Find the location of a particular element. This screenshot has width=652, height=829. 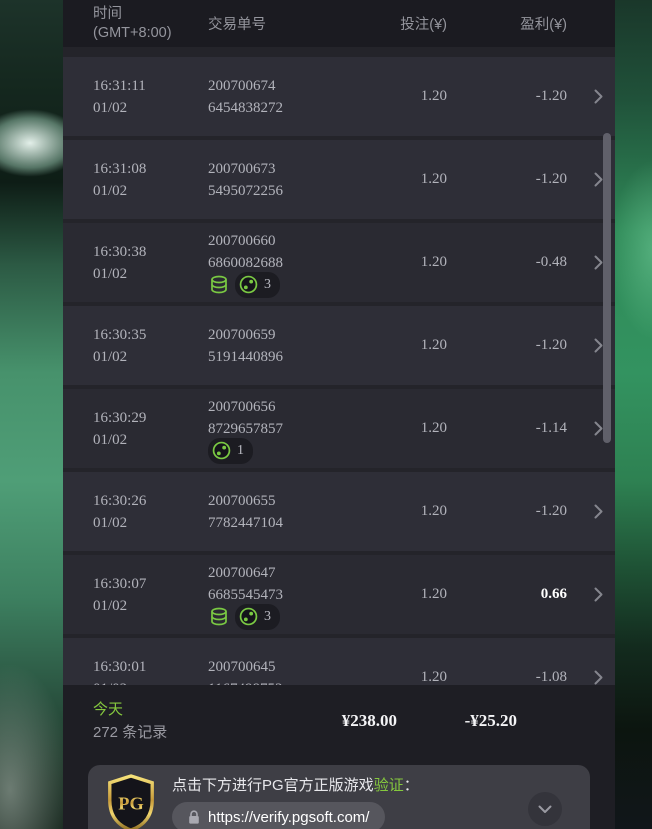

verify-url-link: https://verify.pgsoft.com/ is located at coordinates (279, 815).